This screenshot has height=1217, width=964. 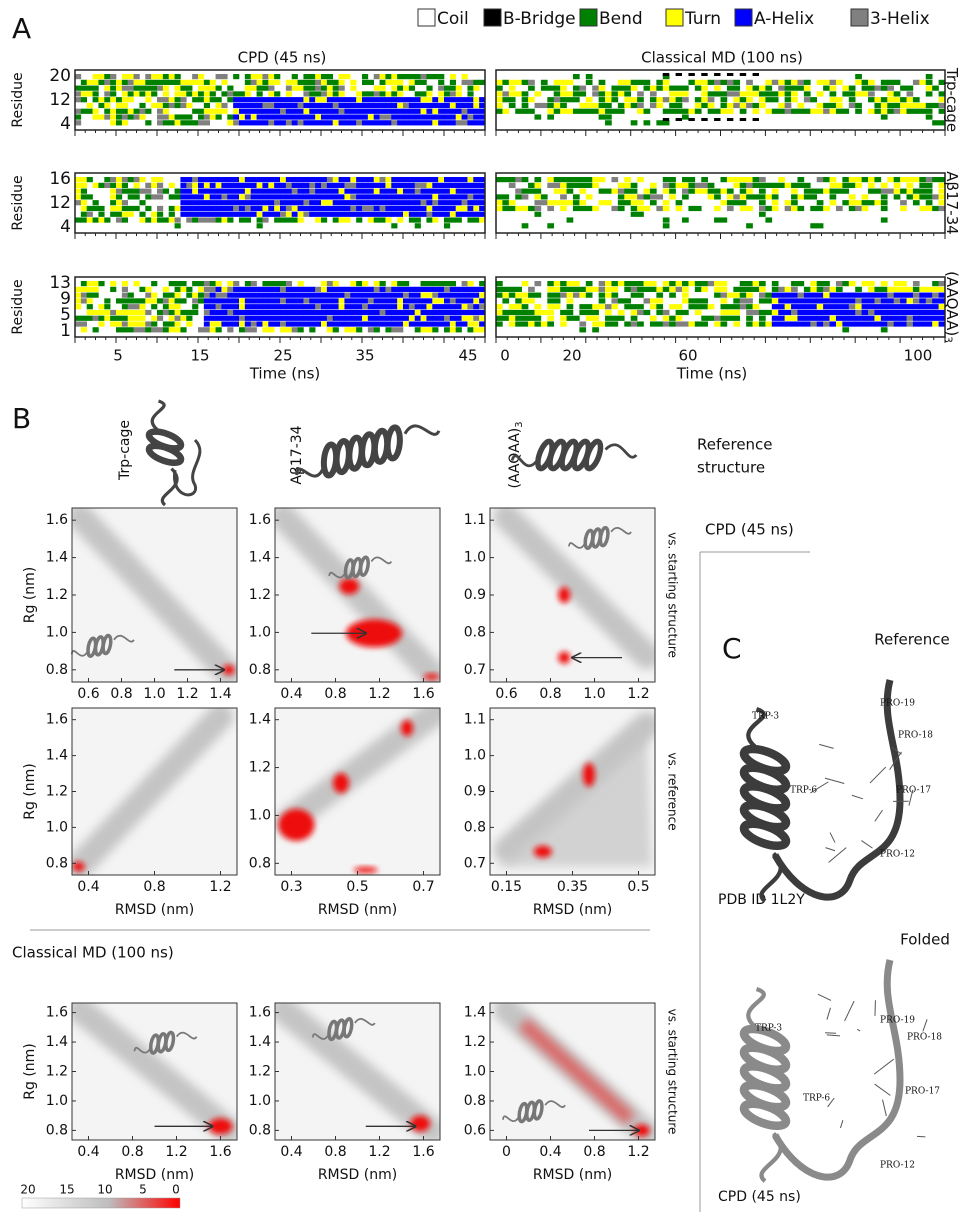 What do you see at coordinates (475, 1072) in the screenshot?
I see `y-tick-label: 1.0` at bounding box center [475, 1072].